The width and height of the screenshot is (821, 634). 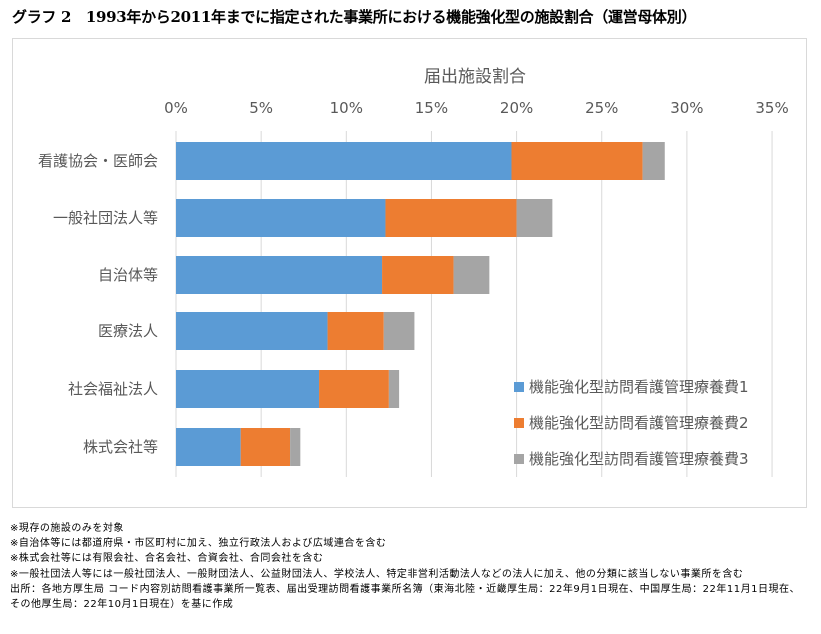 What do you see at coordinates (105, 218) in the screenshot?
I see `category-label: 一般社団法人等` at bounding box center [105, 218].